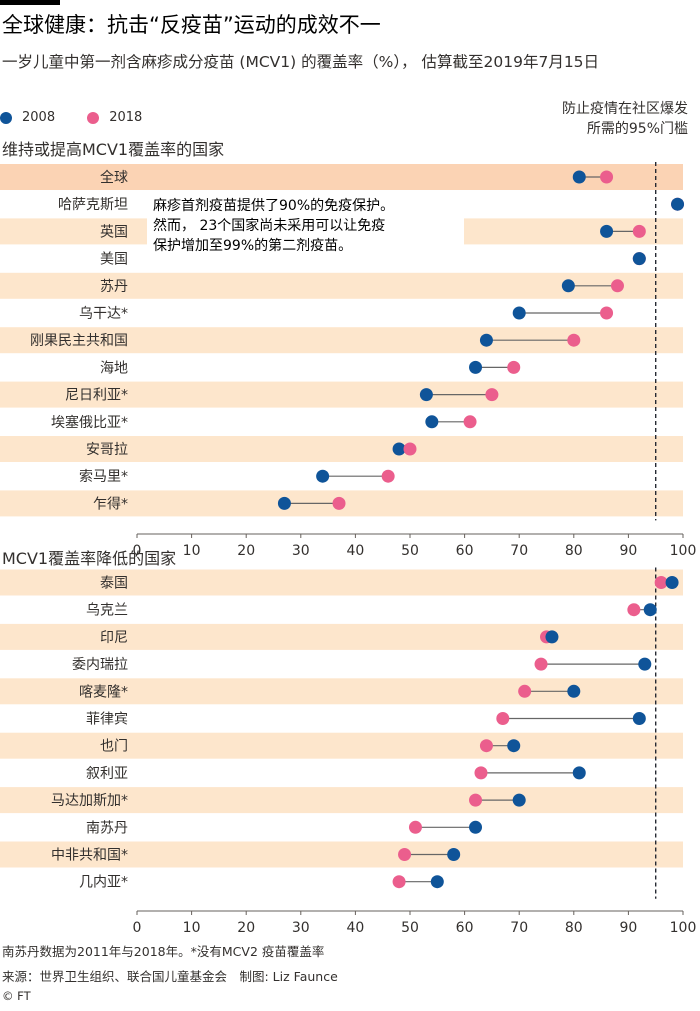 Image resolution: width=700 pixels, height=1011 pixels. What do you see at coordinates (93, 205) in the screenshot?
I see `country-label: 哈萨克斯坦` at bounding box center [93, 205].